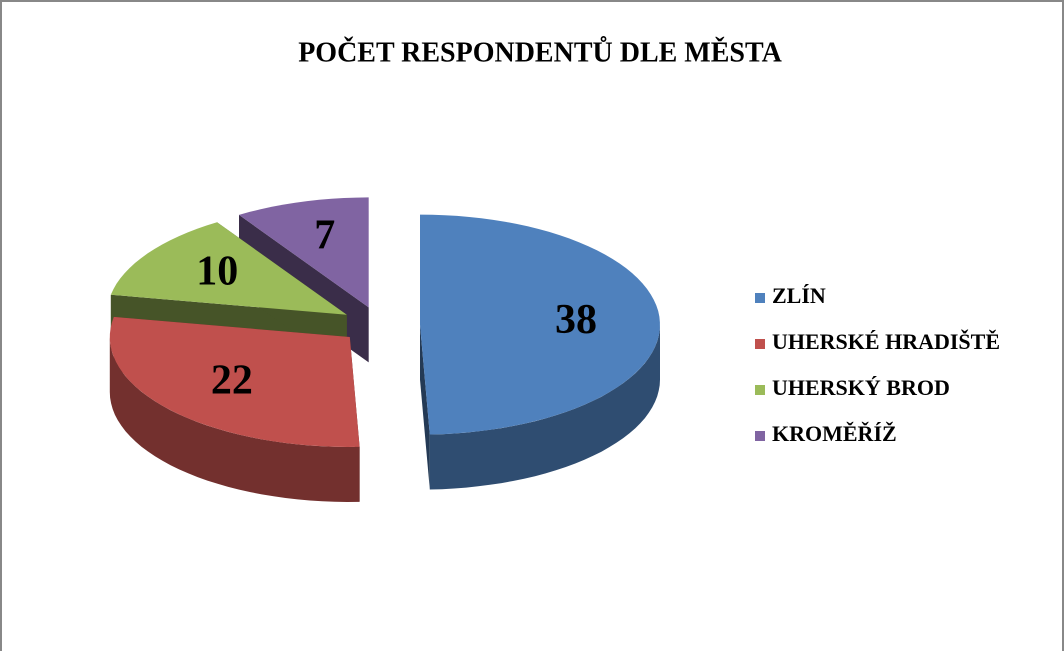 The width and height of the screenshot is (1064, 651). I want to click on data-label: 10, so click(217, 272).